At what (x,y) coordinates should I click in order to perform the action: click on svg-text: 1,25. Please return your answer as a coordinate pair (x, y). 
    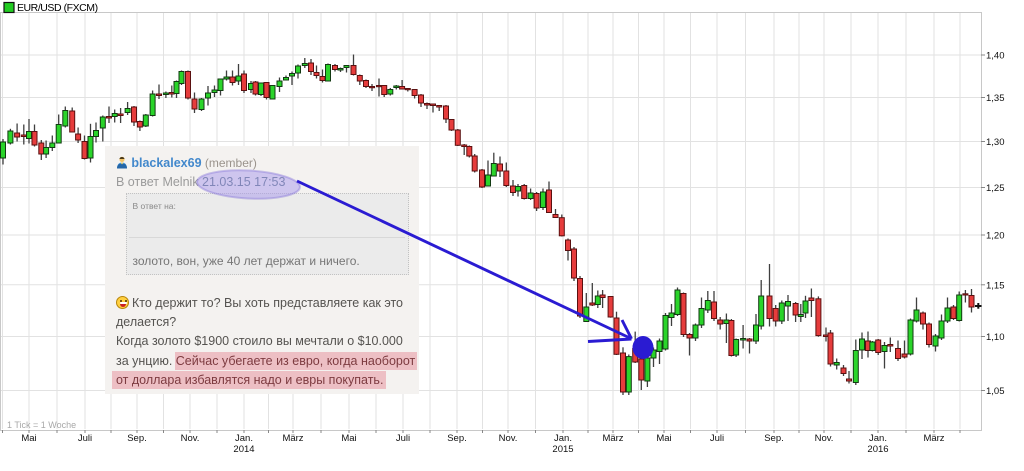
    Looking at the image, I should click on (995, 188).